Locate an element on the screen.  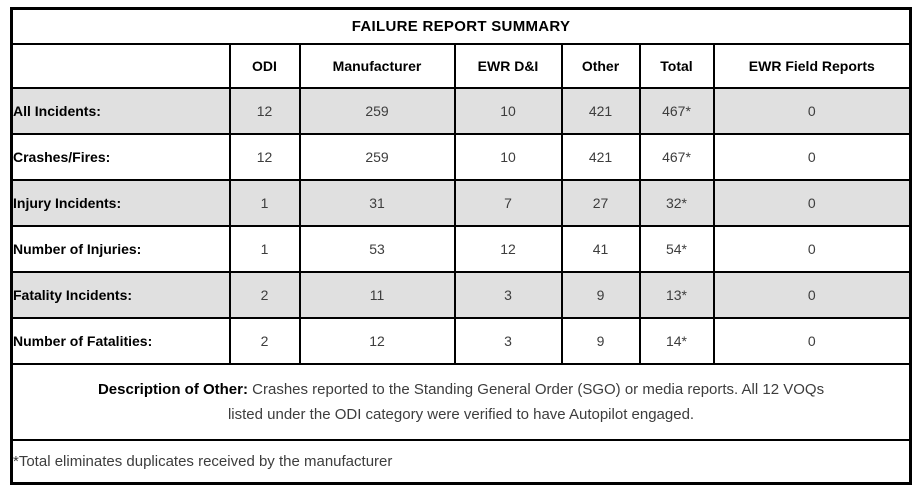
cell-other: 41 is located at coordinates (600, 248).